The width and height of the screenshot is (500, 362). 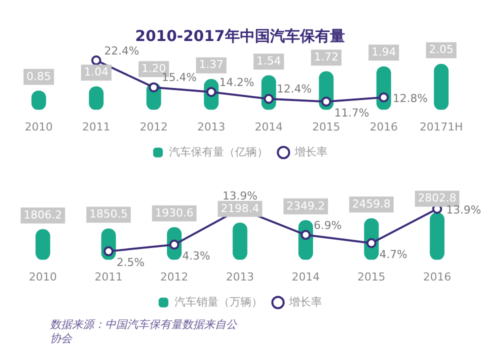 What do you see at coordinates (240, 35) in the screenshot?
I see `chart-title: 2010-2017年中国汽车保有量` at bounding box center [240, 35].